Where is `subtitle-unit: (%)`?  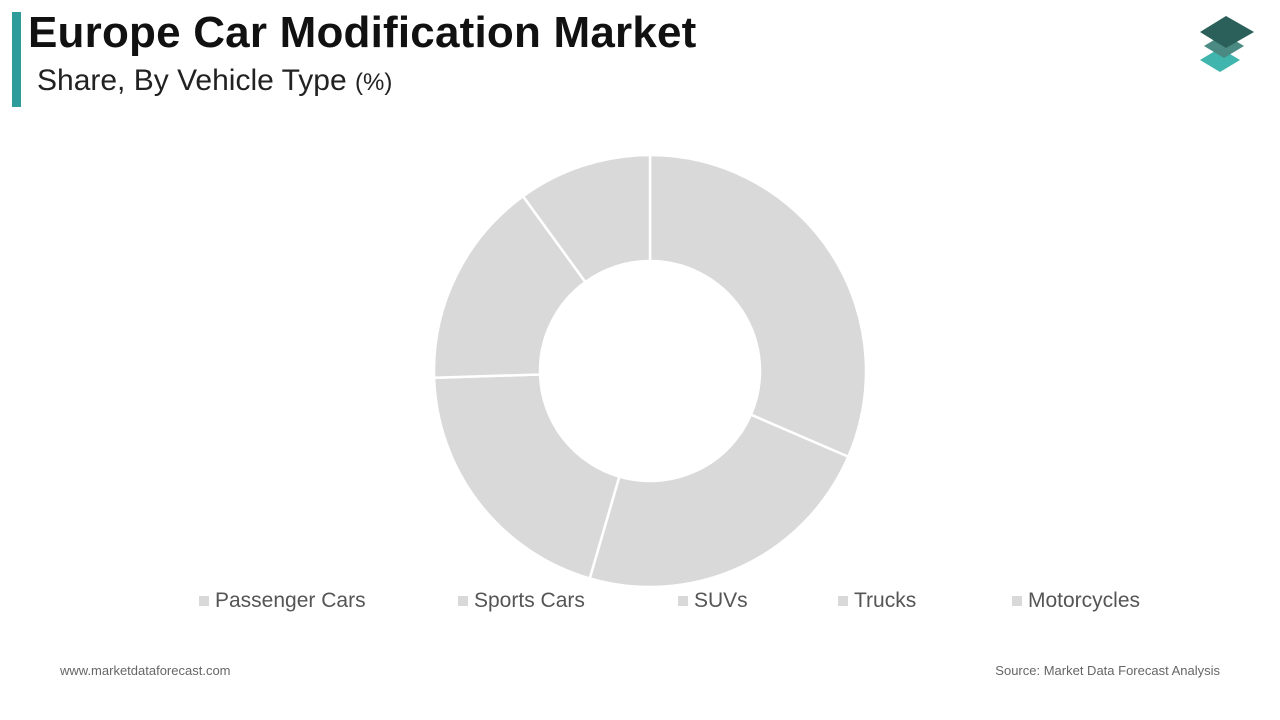
subtitle-unit: (%) is located at coordinates (373, 82).